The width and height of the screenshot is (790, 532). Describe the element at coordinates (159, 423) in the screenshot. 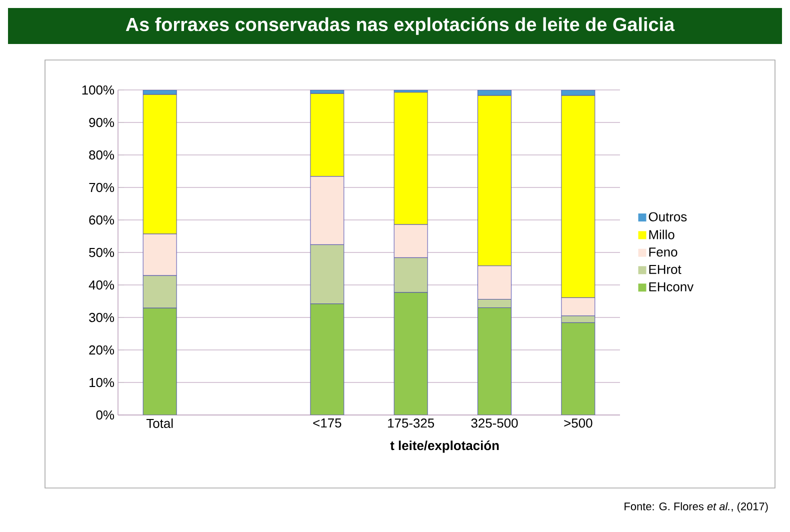

I see `x-tick-label: Total` at that location.